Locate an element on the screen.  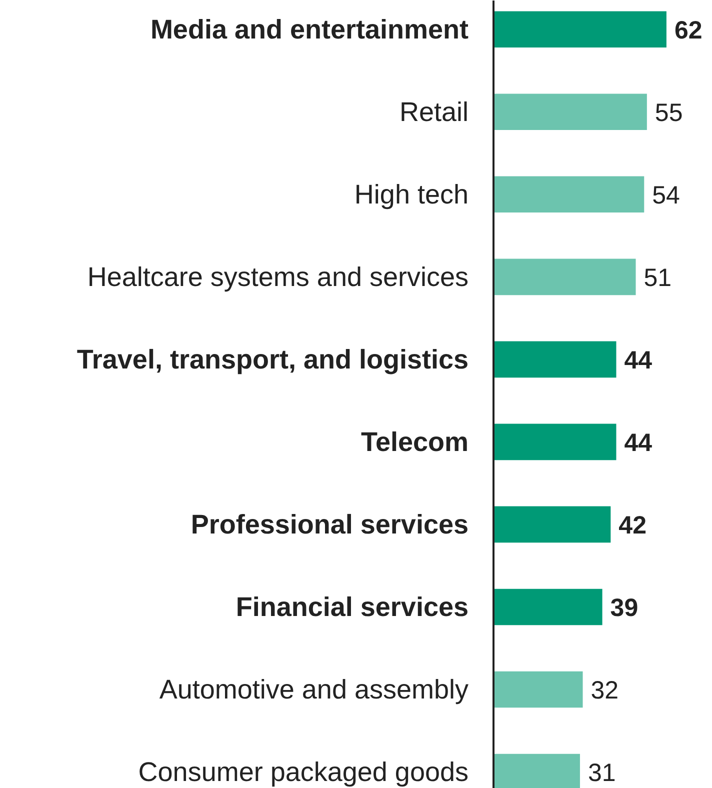
y-tick-label: High tech is located at coordinates (411, 194).